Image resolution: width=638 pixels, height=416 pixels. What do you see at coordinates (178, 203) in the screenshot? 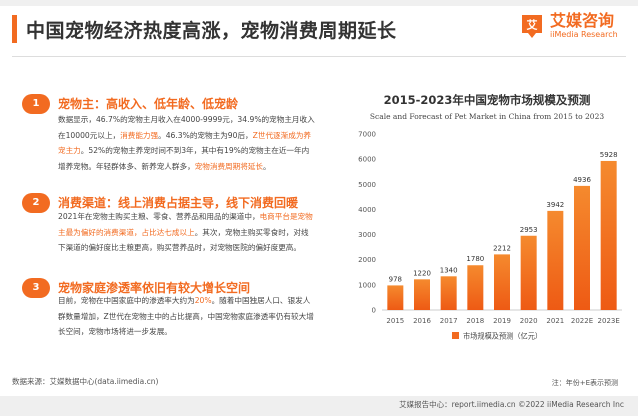
I see `point-heading: 消费渠道：线上消费占据主导，线下消费回暖` at bounding box center [178, 203].